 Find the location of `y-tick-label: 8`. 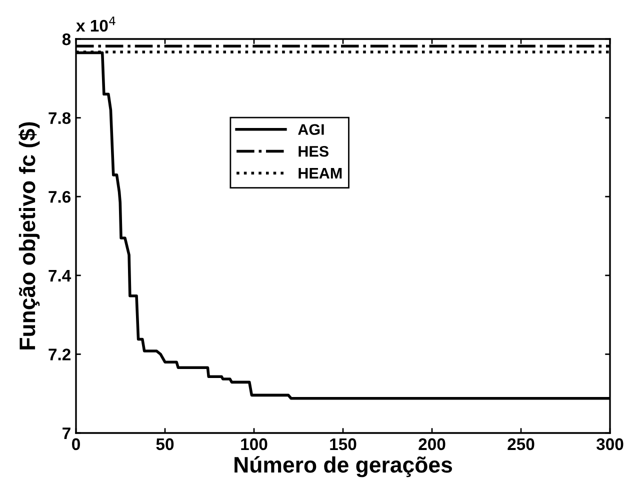

y-tick-label: 8 is located at coordinates (66, 39).